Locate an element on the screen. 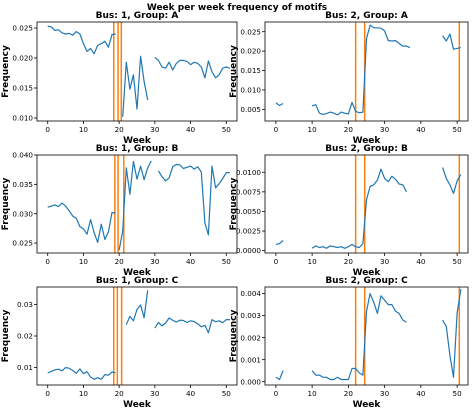 The width and height of the screenshot is (474, 410). panel-title: Bus: 1, Group: A is located at coordinates (137, 16).